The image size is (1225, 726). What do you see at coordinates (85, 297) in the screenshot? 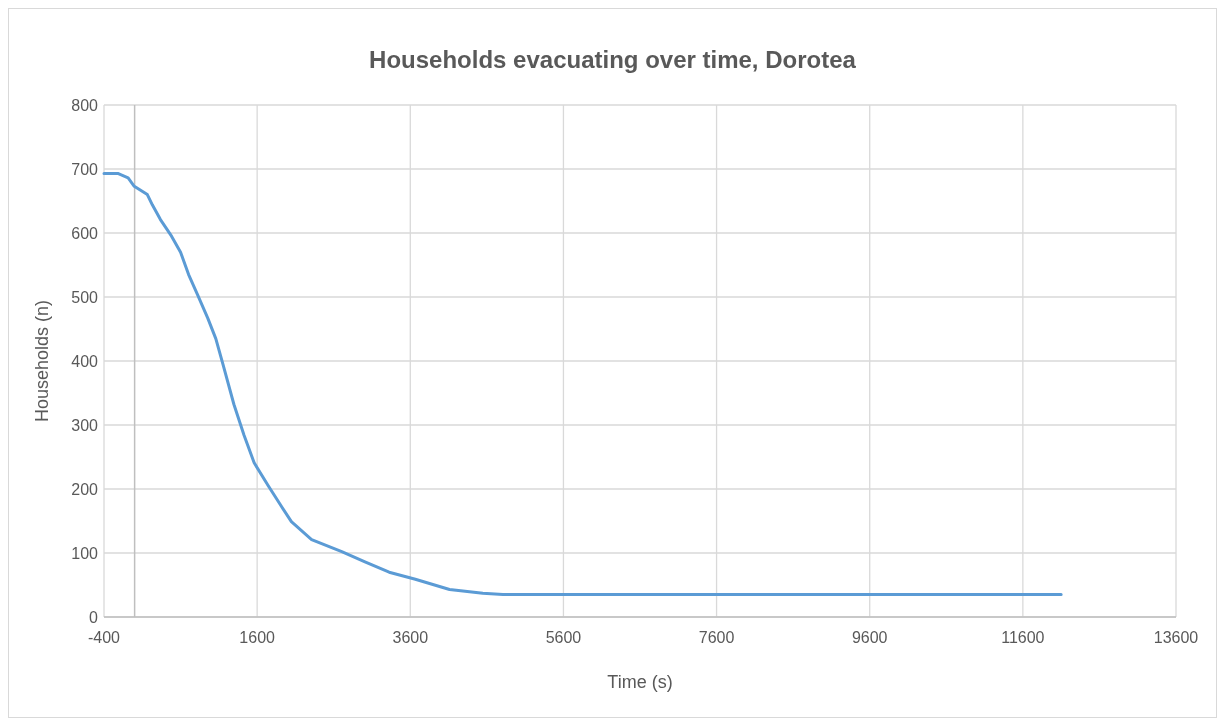
I see `y-tick-label: 500` at bounding box center [85, 297].